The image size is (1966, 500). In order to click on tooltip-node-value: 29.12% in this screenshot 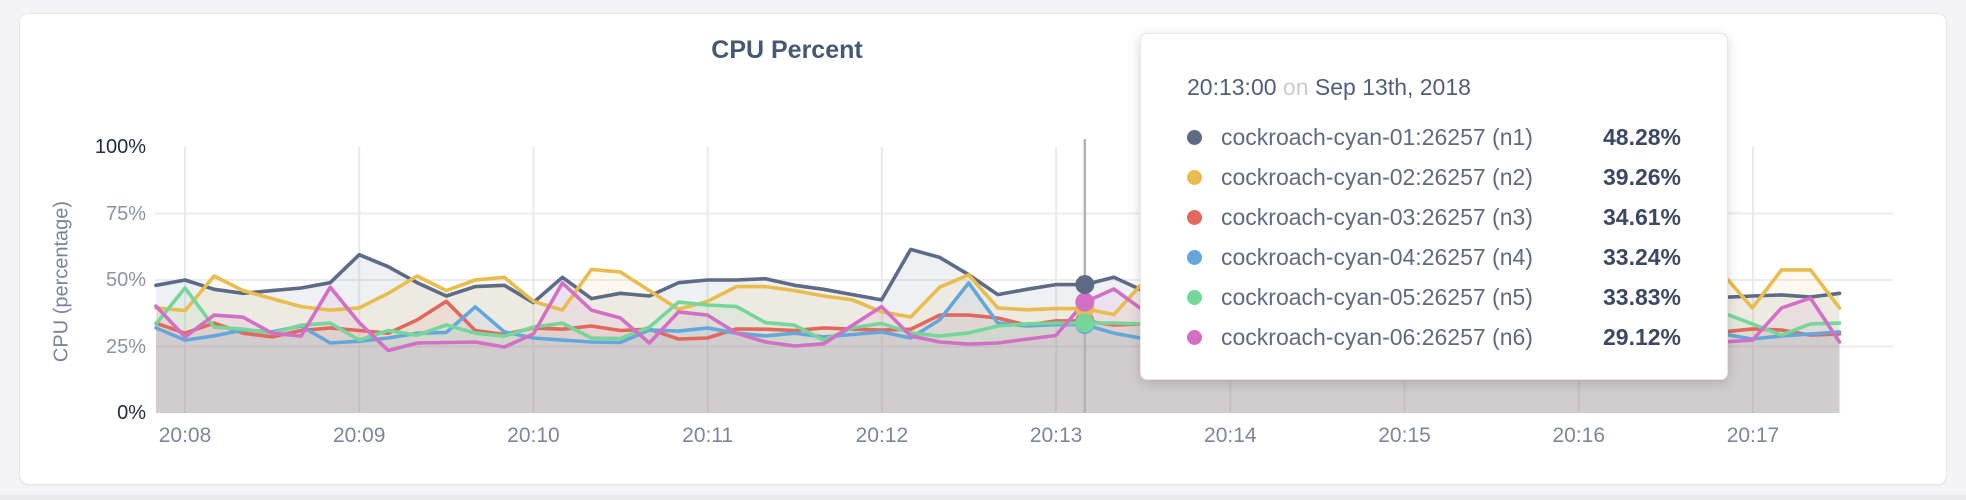, I will do `click(1641, 336)`.